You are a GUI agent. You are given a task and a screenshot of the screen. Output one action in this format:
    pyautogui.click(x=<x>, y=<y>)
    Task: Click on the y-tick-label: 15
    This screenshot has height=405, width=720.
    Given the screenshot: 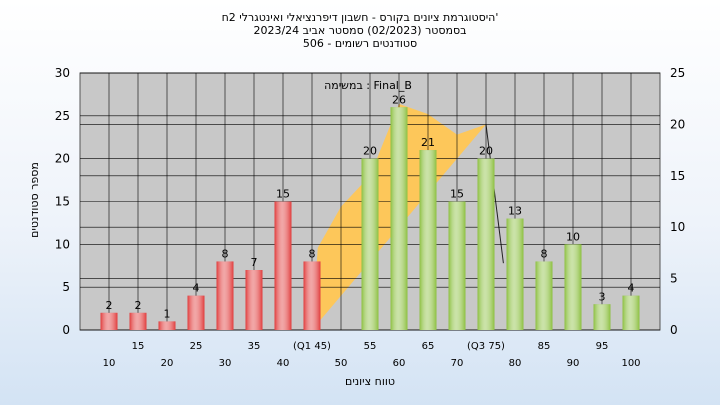 What is the action you would take?
    pyautogui.click(x=62, y=202)
    